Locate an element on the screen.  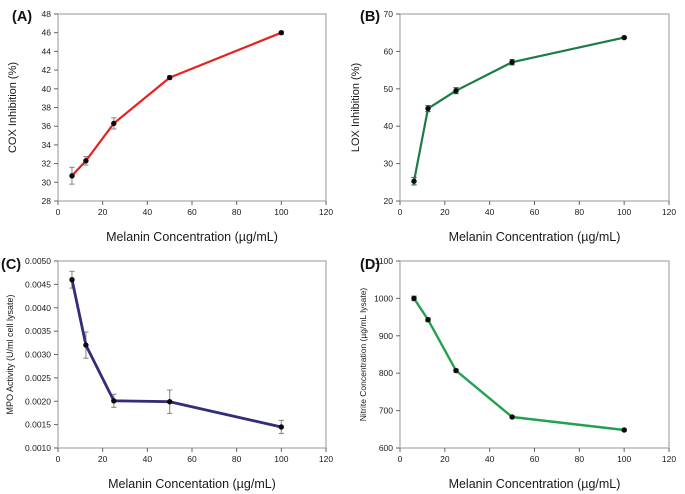
svg-text: 46 is located at coordinates (47, 33).